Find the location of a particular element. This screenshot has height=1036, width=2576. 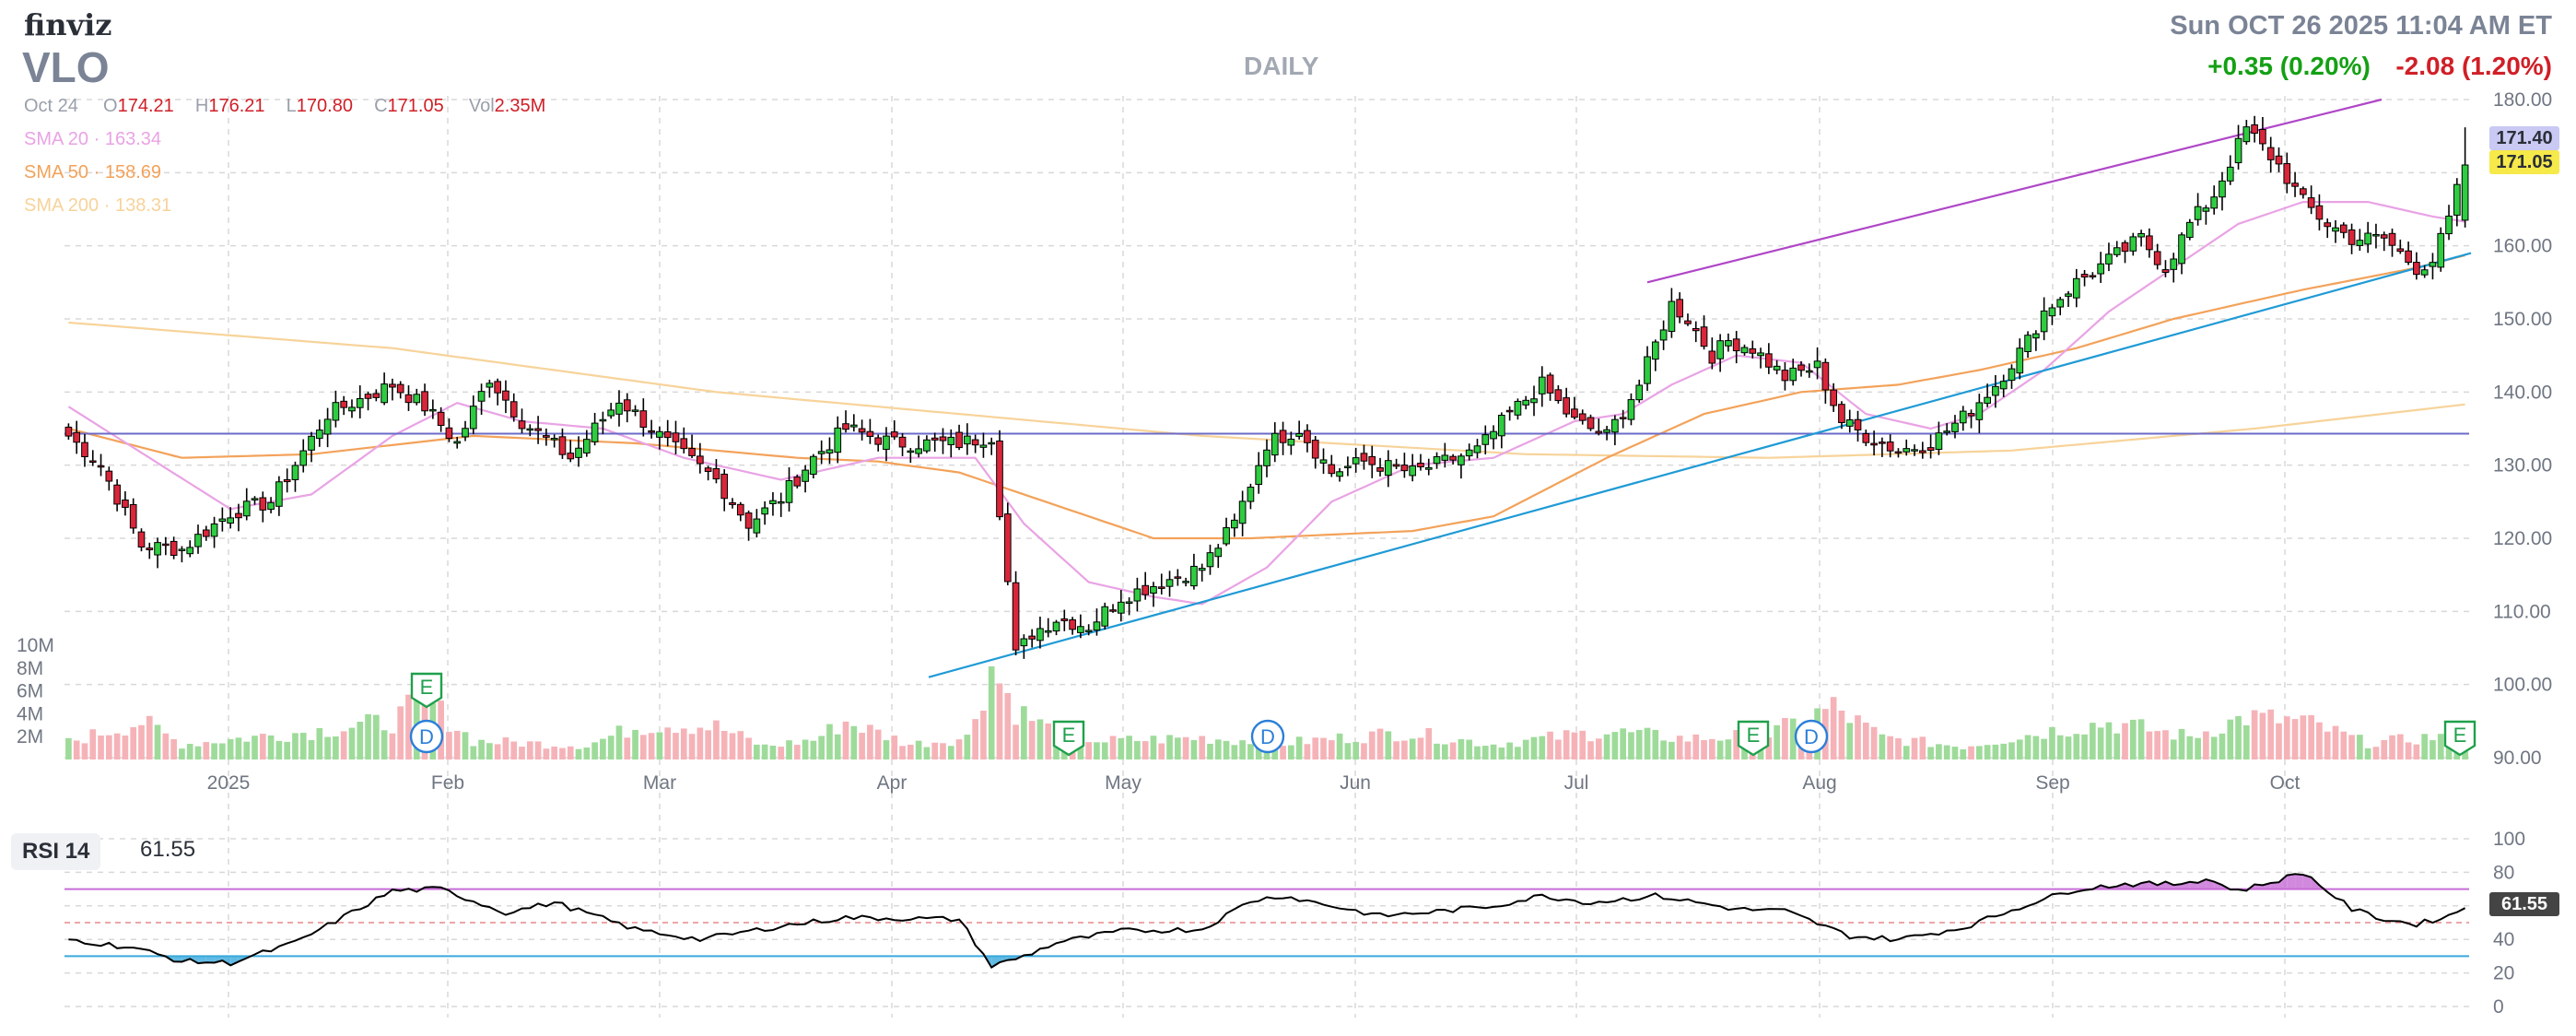

timeframe-label: DAILY is located at coordinates (1281, 66).